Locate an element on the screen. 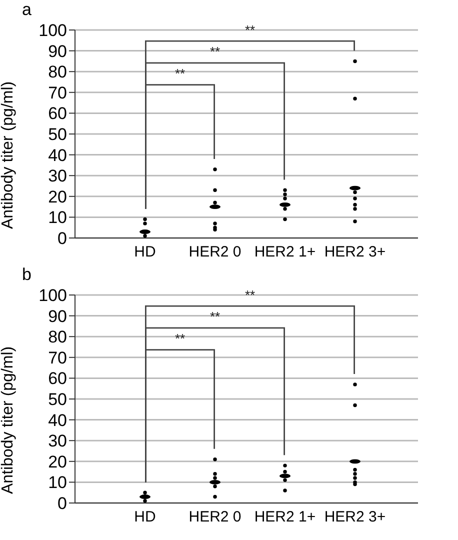 The width and height of the screenshot is (458, 540). chart-title: b is located at coordinates (27, 275).